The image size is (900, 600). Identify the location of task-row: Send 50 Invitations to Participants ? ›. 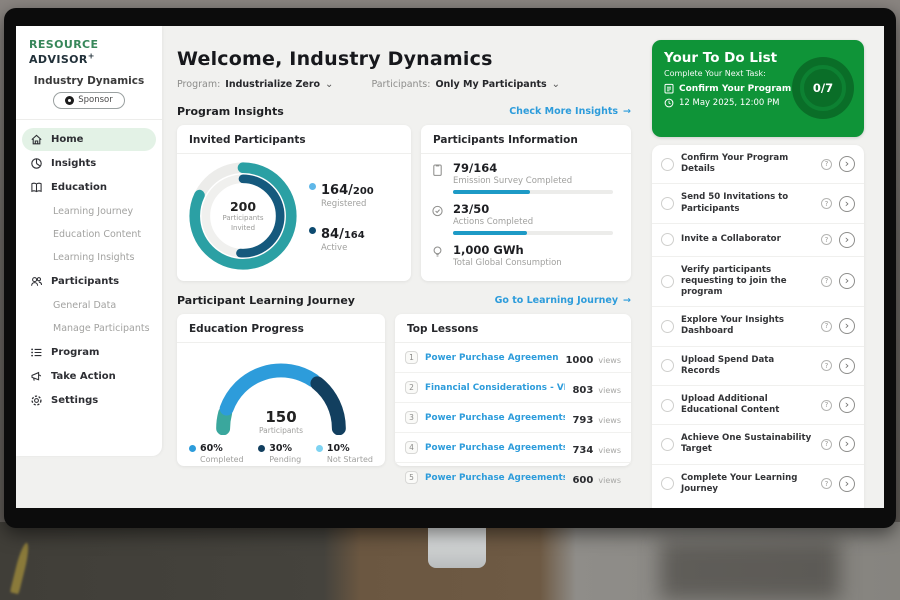
(758, 204).